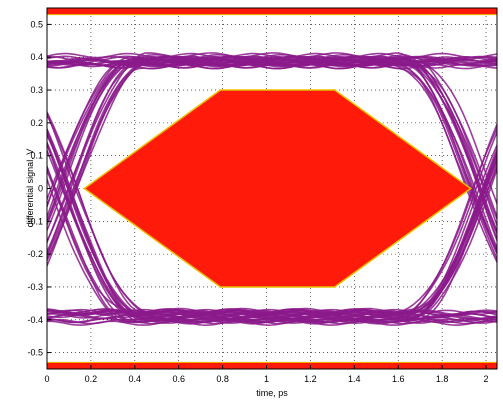 The width and height of the screenshot is (503, 403). What do you see at coordinates (91, 379) in the screenshot?
I see `x-tick-label: 0.2` at bounding box center [91, 379].